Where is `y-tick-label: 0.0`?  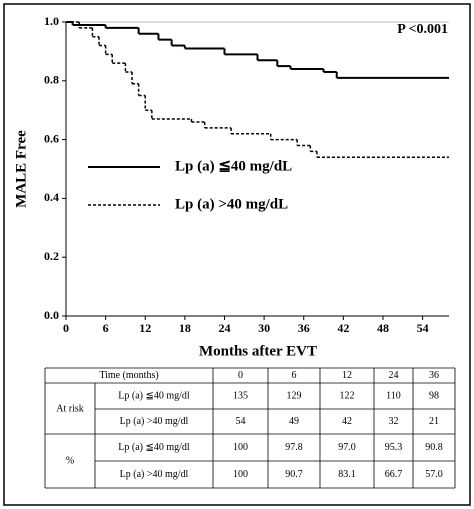 y-tick-label: 0.0 is located at coordinates (51, 315).